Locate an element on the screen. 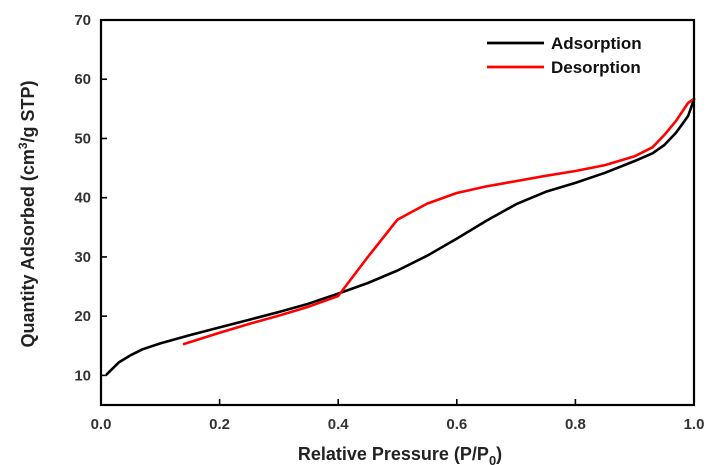 This screenshot has height=465, width=711. x-axis-title-subscript: 0 is located at coordinates (492, 459).